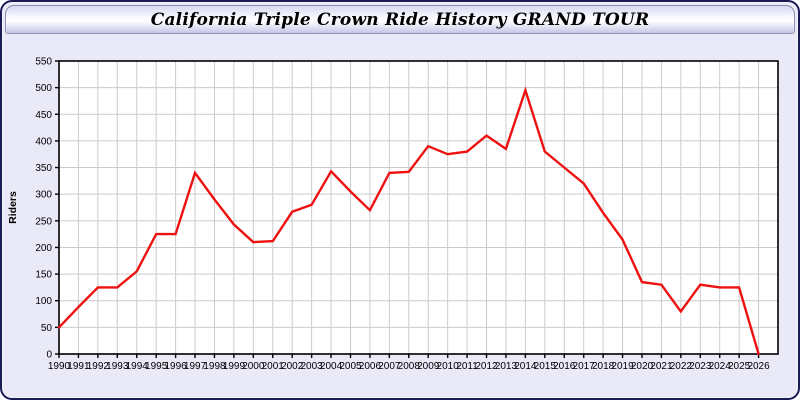  Describe the element at coordinates (43, 248) in the screenshot. I see `y-tick-label: 200` at that location.